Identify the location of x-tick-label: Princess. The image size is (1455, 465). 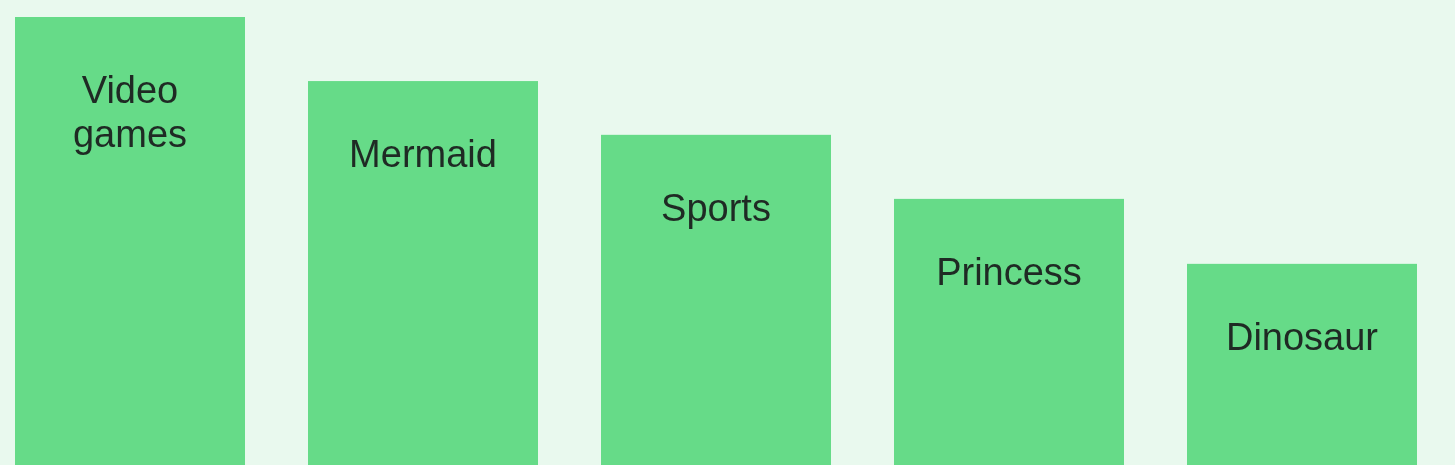
(1009, 271).